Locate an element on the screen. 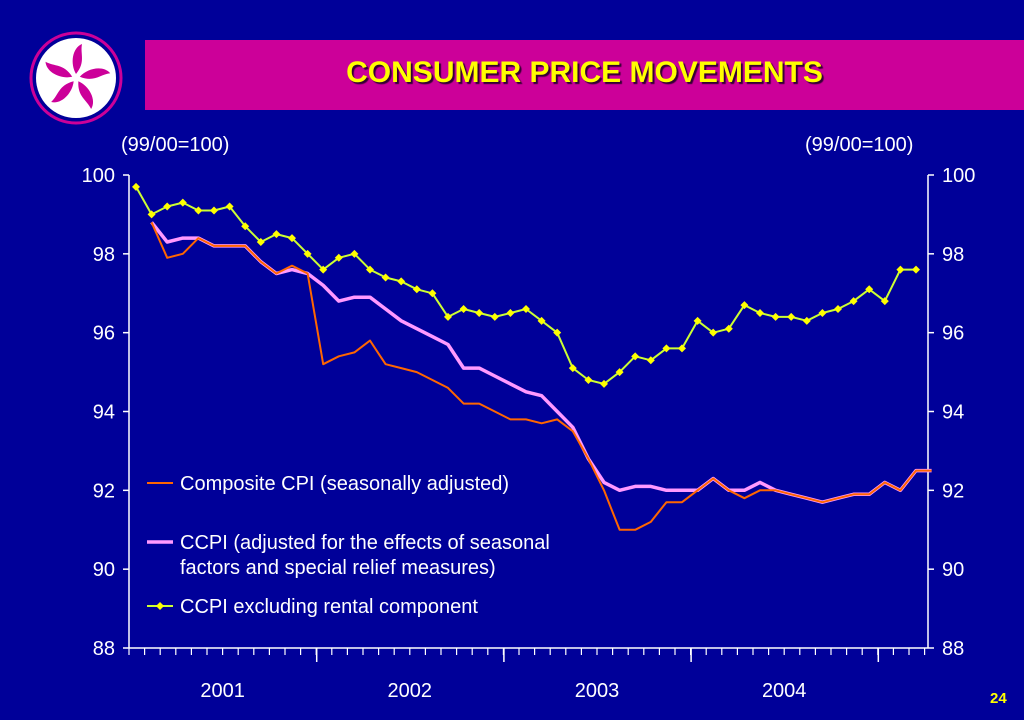 The image size is (1024, 720). legend-label-1: factors and special relief measures) is located at coordinates (338, 568).